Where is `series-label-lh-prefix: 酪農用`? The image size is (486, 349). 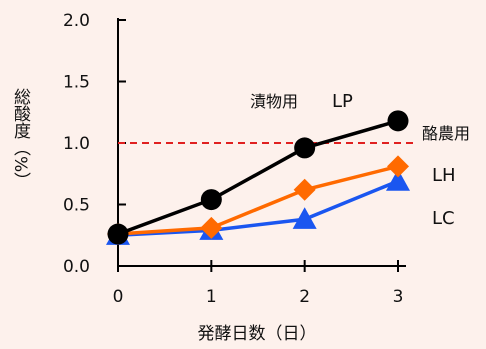
series-label-lh-prefix: 酪農用 is located at coordinates (446, 133).